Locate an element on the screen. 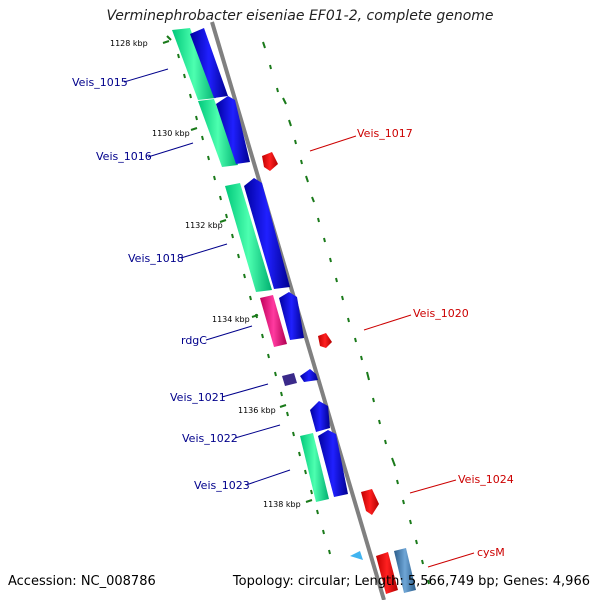 Image resolution: width=600 pixels, height=600 pixels. gene-veis-1023-blue is located at coordinates (333, 463).